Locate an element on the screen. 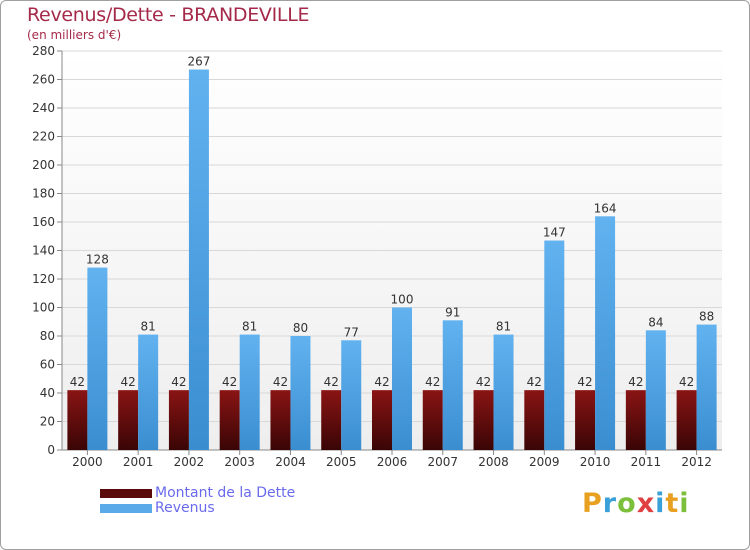 This screenshot has height=550, width=750. revenue-bar-value-label: 164 is located at coordinates (605, 208).